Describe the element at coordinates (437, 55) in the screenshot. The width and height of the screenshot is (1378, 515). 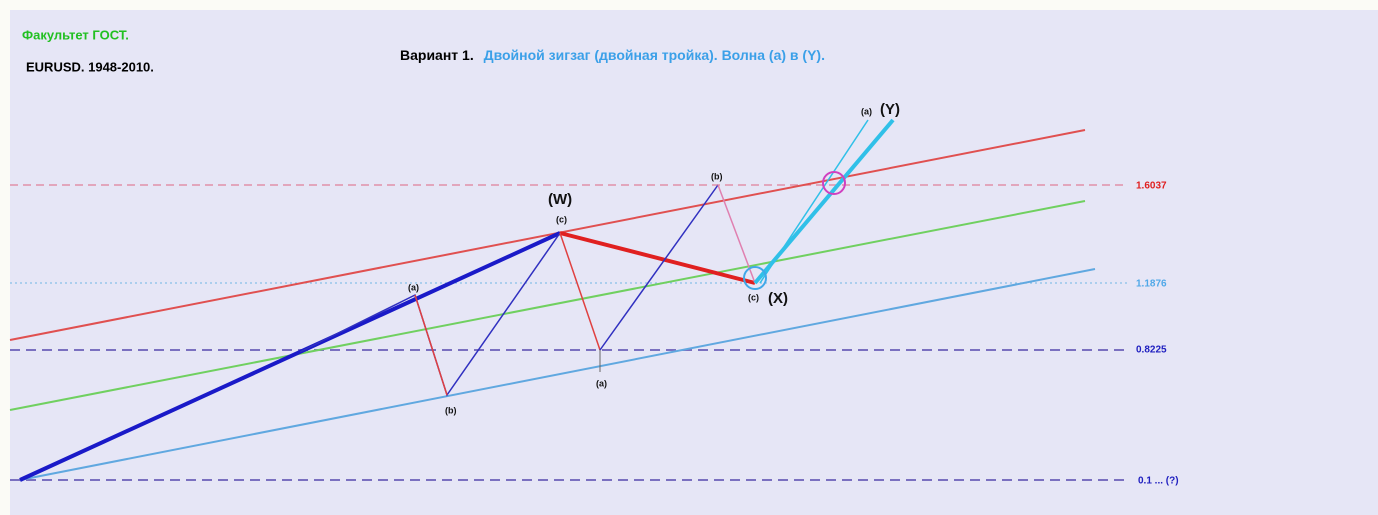
I see `title-variant: Вариант 1.` at that location.